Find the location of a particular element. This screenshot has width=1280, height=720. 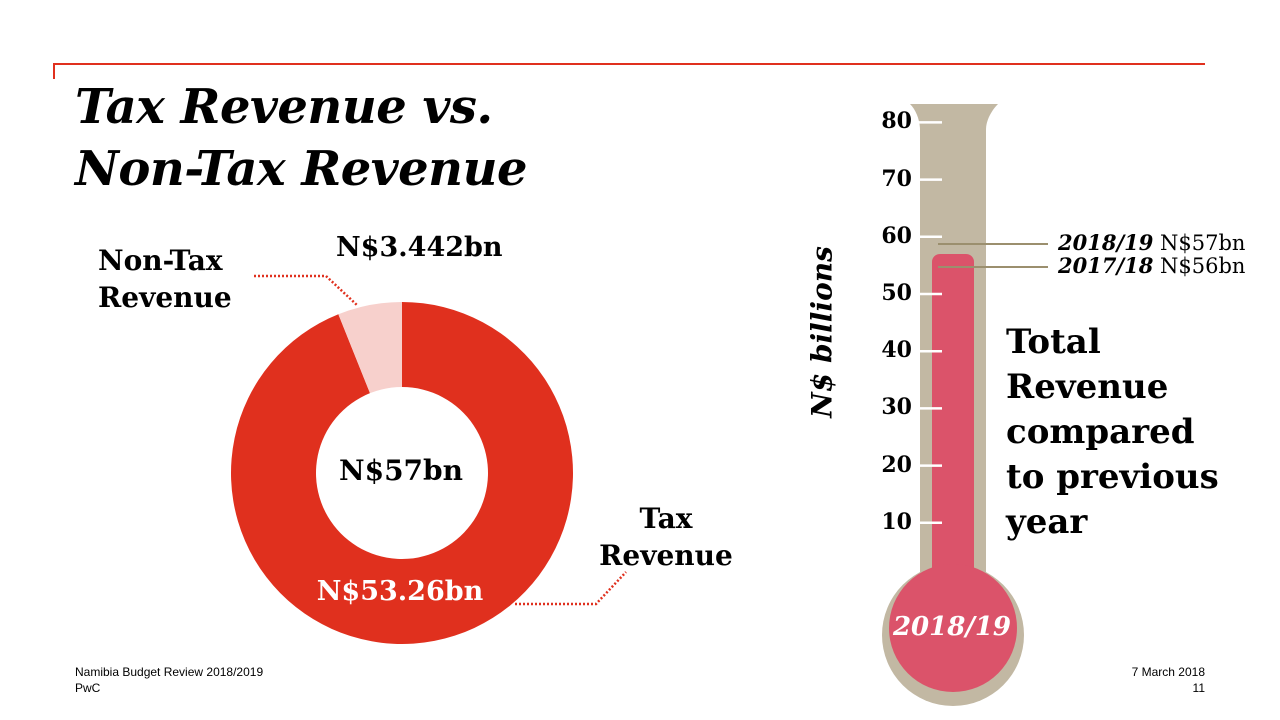

y-tick-label-20: 20 is located at coordinates (896, 464).